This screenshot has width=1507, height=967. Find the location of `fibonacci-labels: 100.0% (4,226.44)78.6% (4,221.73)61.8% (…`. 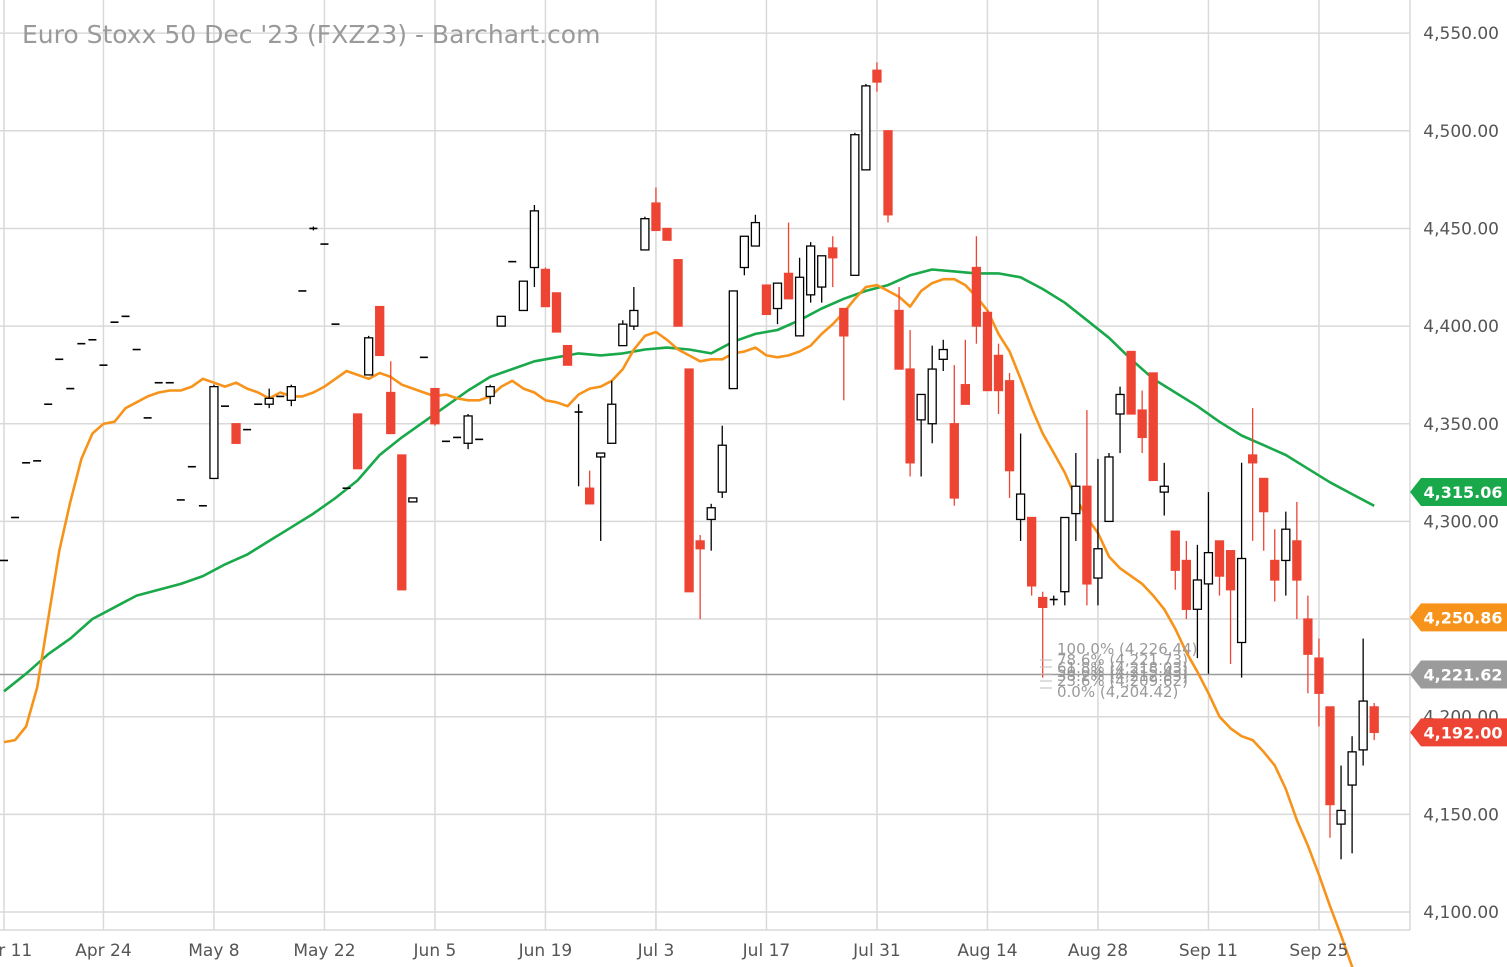

fibonacci-labels: 100.0% (4,226.44)78.6% (4,221.73)61.8% (… is located at coordinates (1118, 670).